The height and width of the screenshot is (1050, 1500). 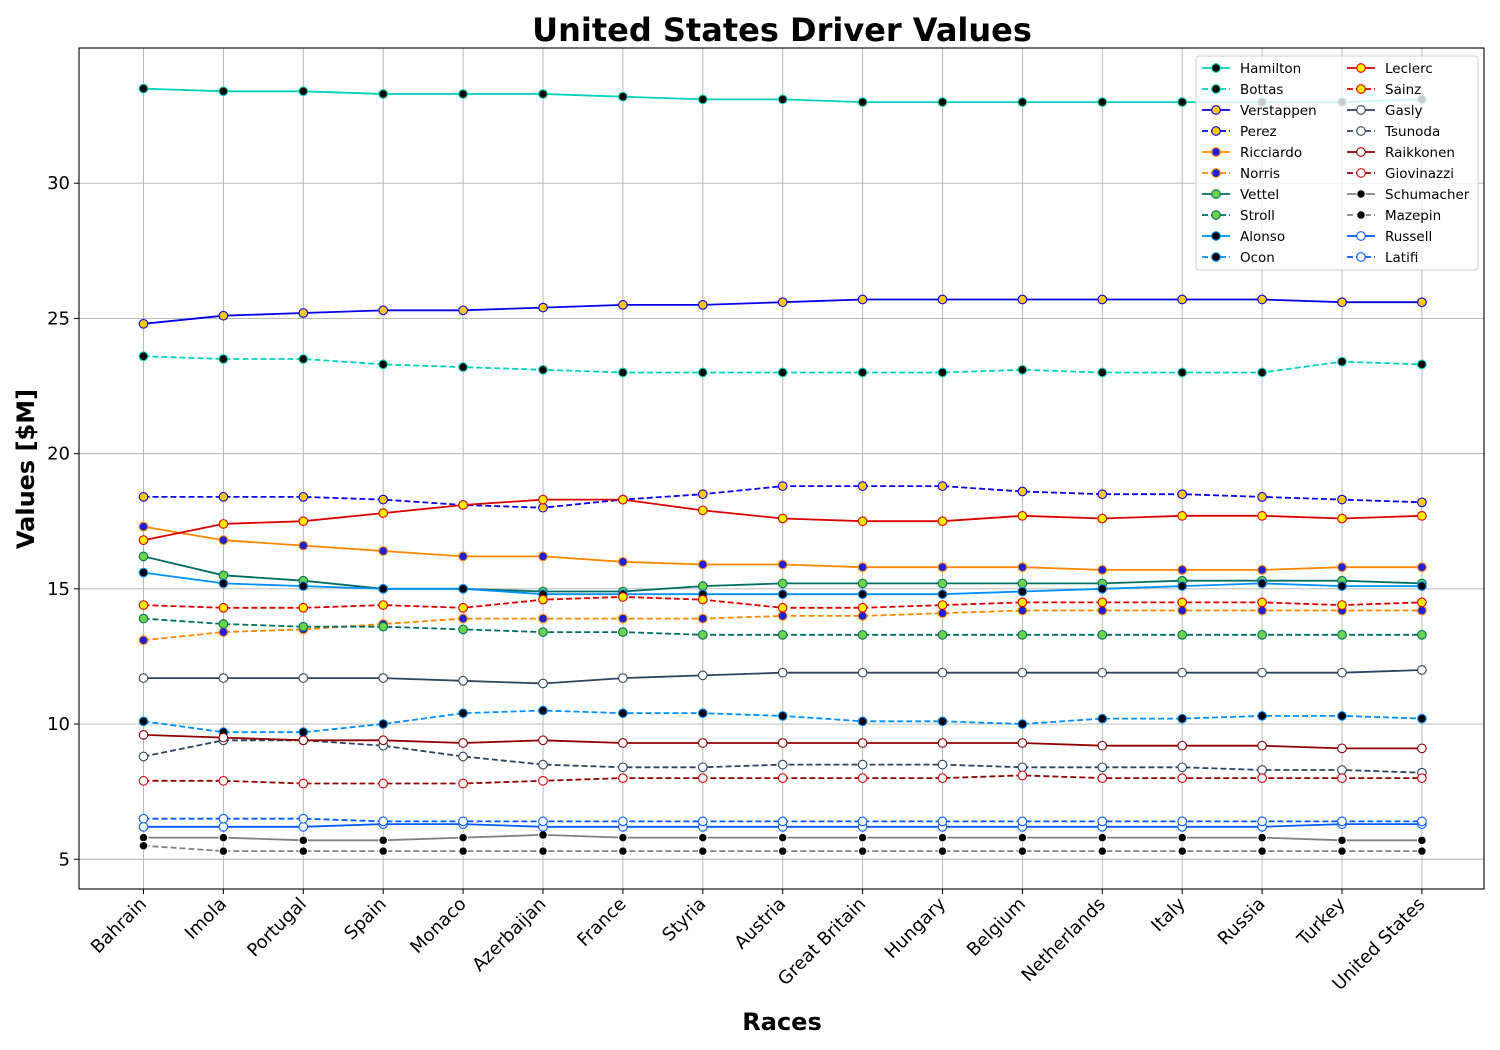 I want to click on series-sainz, so click(x=782, y=602).